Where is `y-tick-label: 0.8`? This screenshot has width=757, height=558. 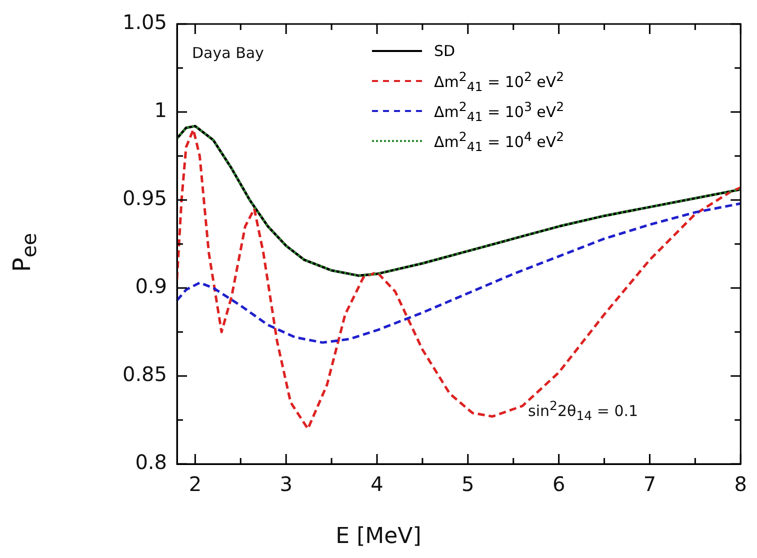
y-tick-label: 0.8 is located at coordinates (151, 462).